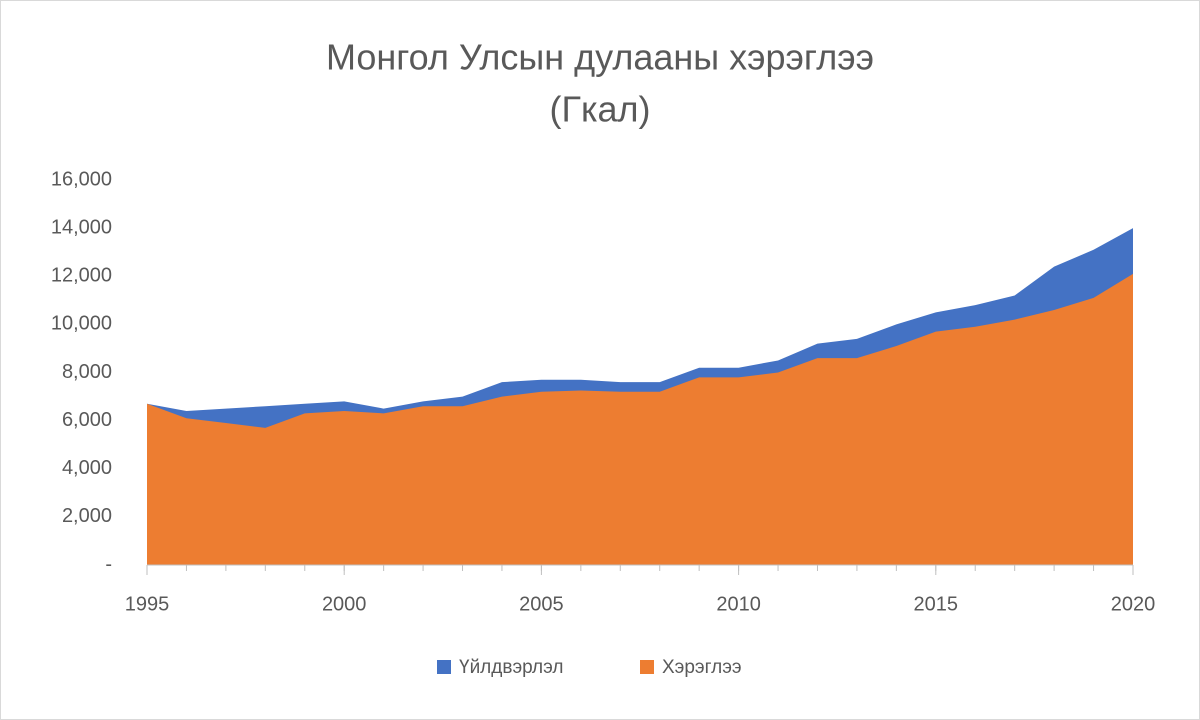  What do you see at coordinates (81, 179) in the screenshot?
I see `y-tick-label: 16,000` at bounding box center [81, 179].